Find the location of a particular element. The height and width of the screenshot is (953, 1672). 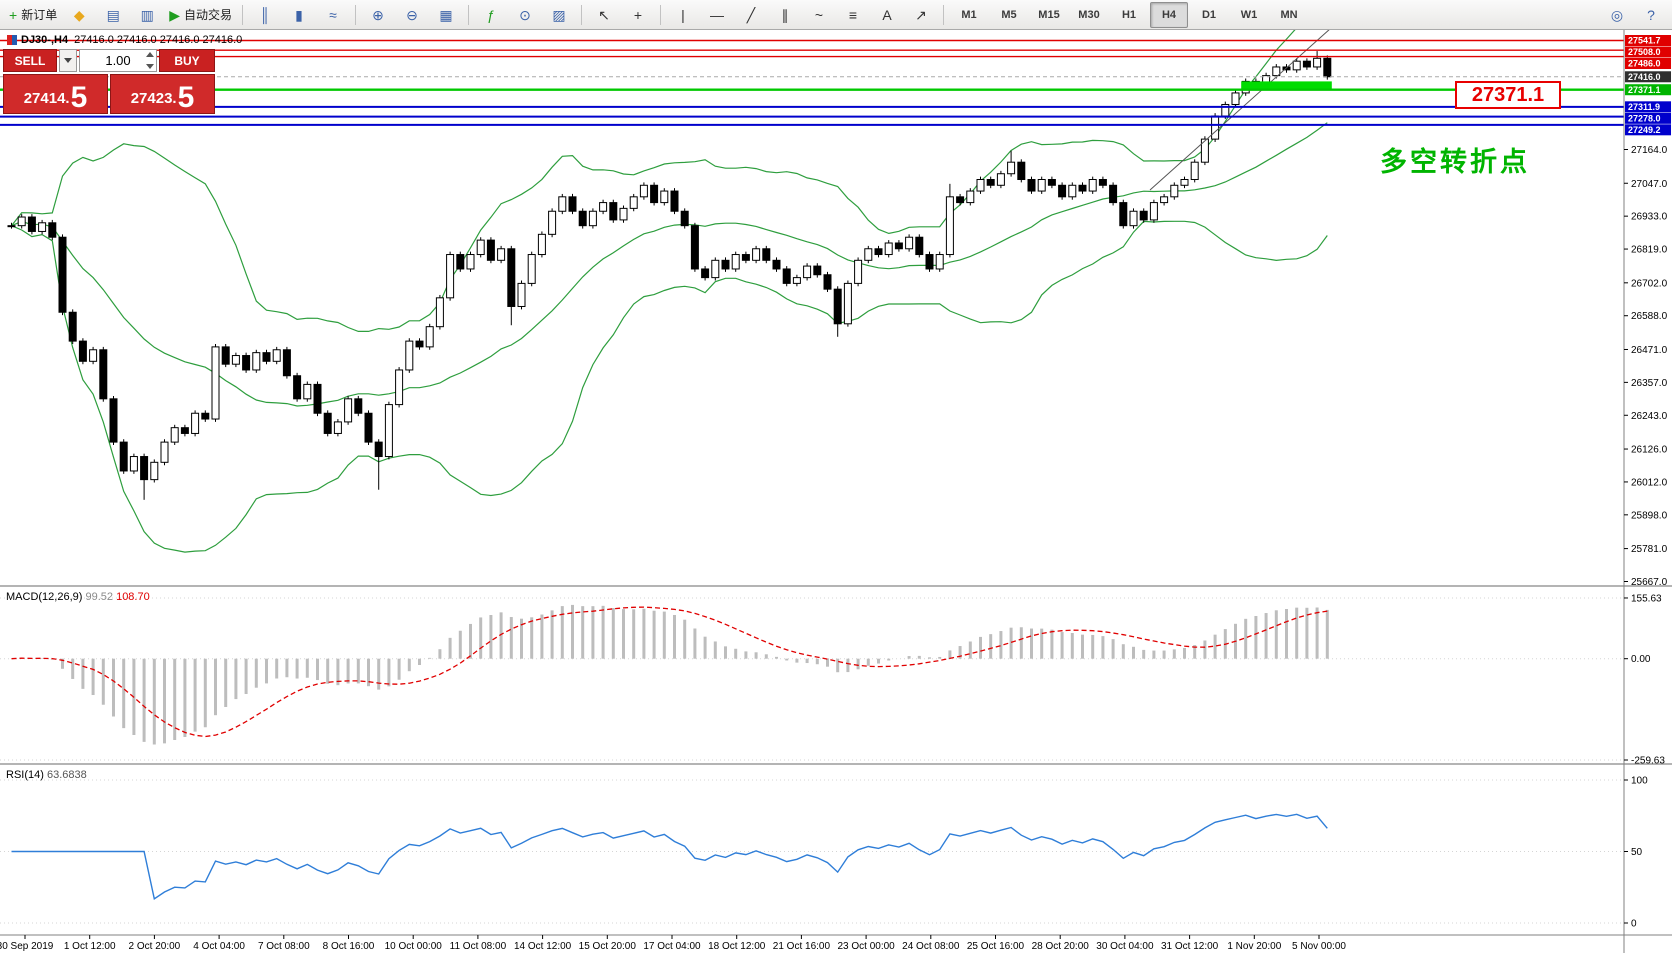

crosshair-button: + is located at coordinates (638, 15).